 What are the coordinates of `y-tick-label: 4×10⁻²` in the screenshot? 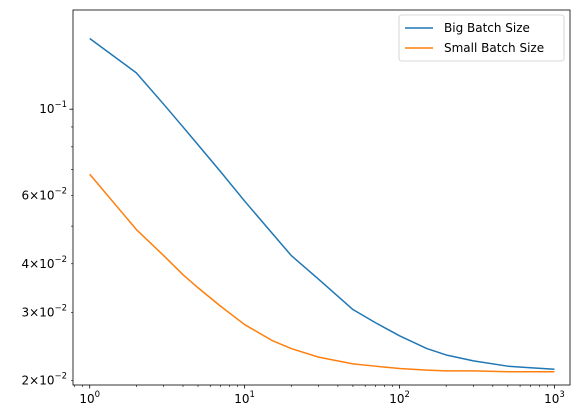 It's located at (44, 263).